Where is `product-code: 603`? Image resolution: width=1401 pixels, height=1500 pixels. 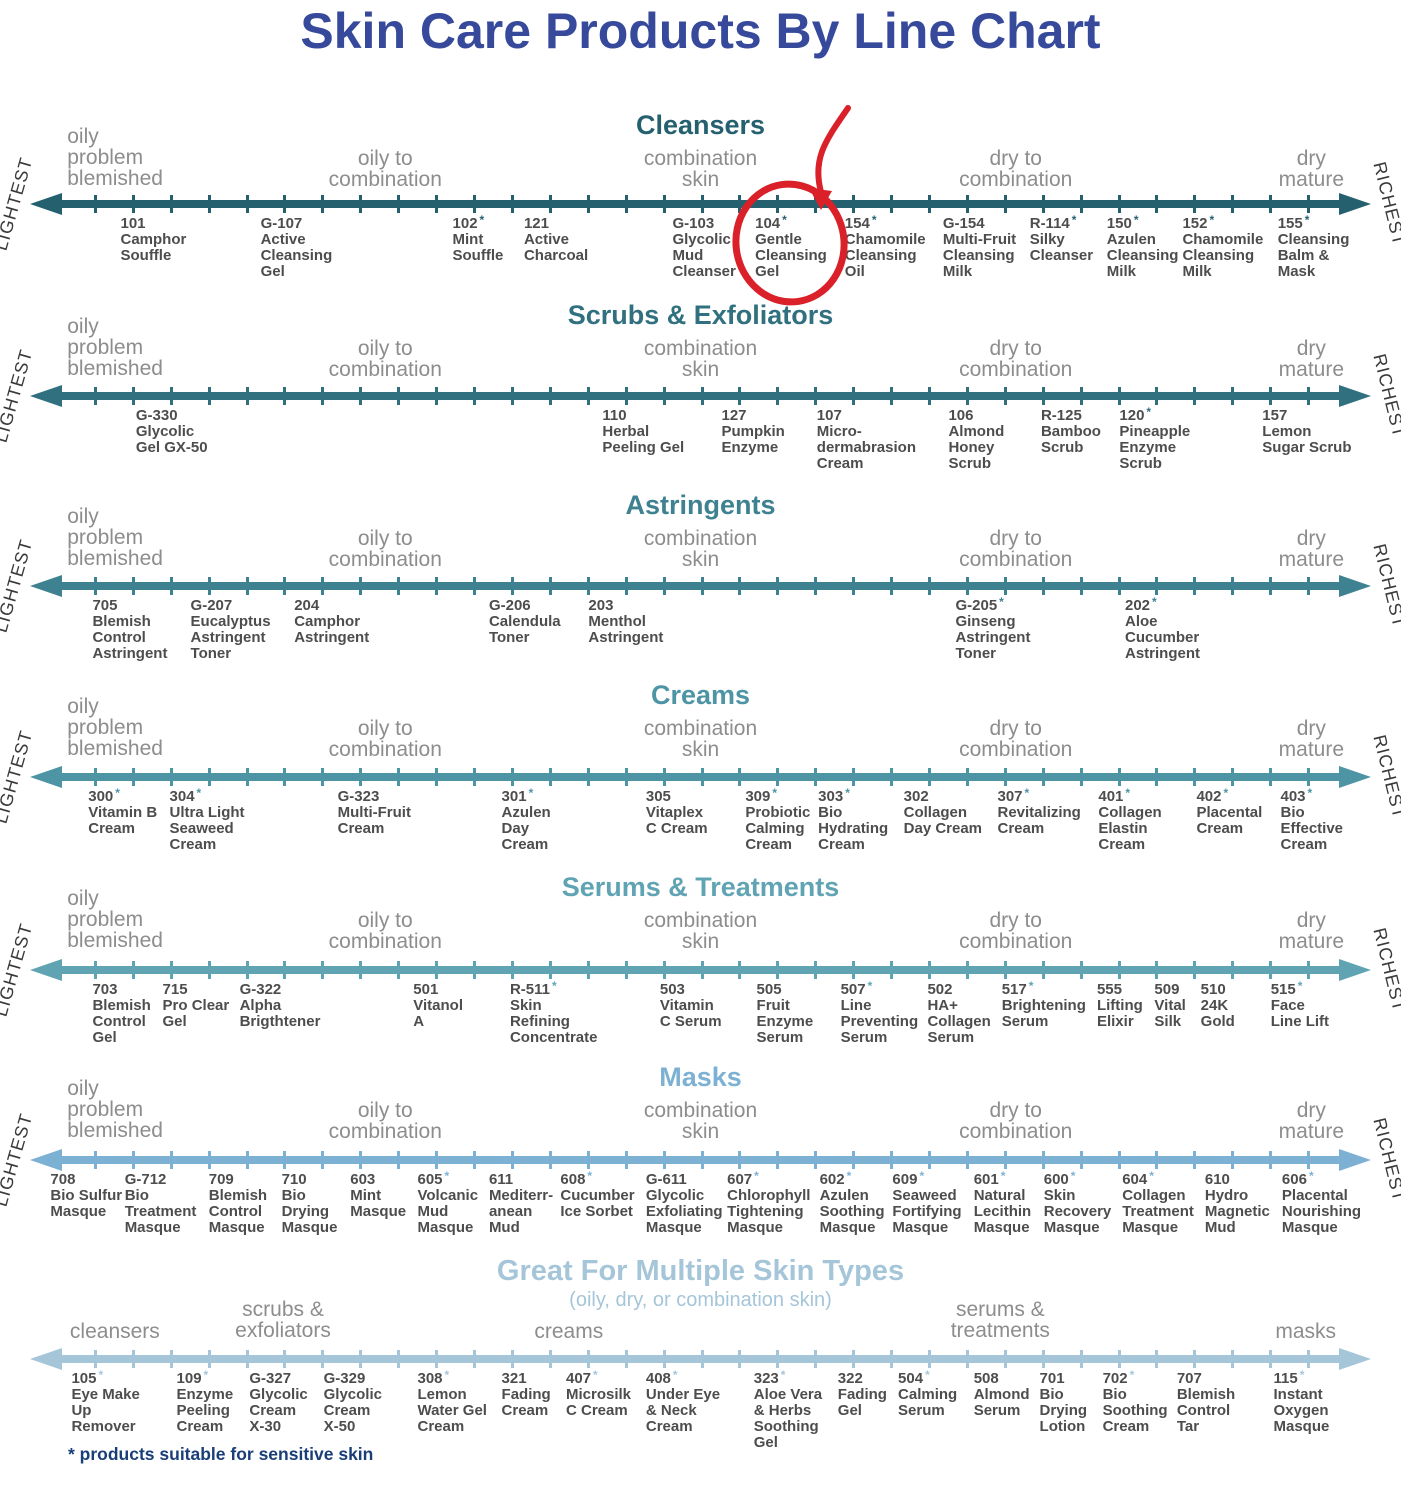 product-code: 603 is located at coordinates (363, 1179).